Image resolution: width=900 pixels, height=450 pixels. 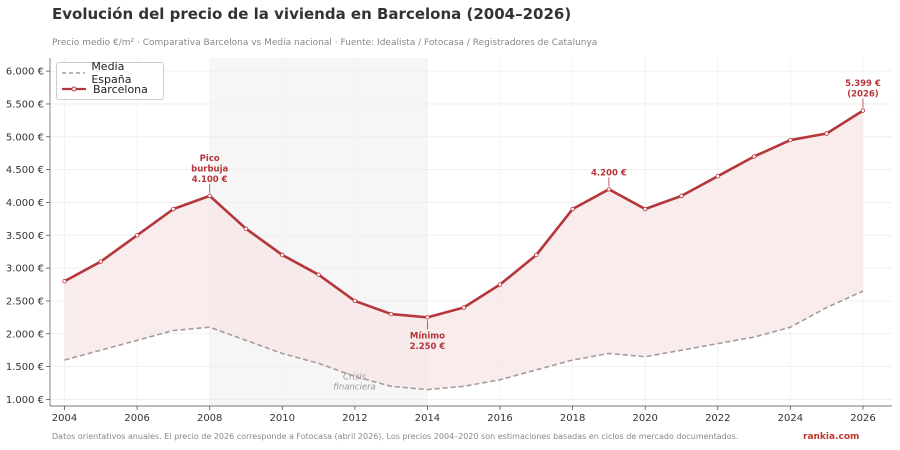 I want to click on y-tick-label: 1.500 €, so click(x=25, y=367).